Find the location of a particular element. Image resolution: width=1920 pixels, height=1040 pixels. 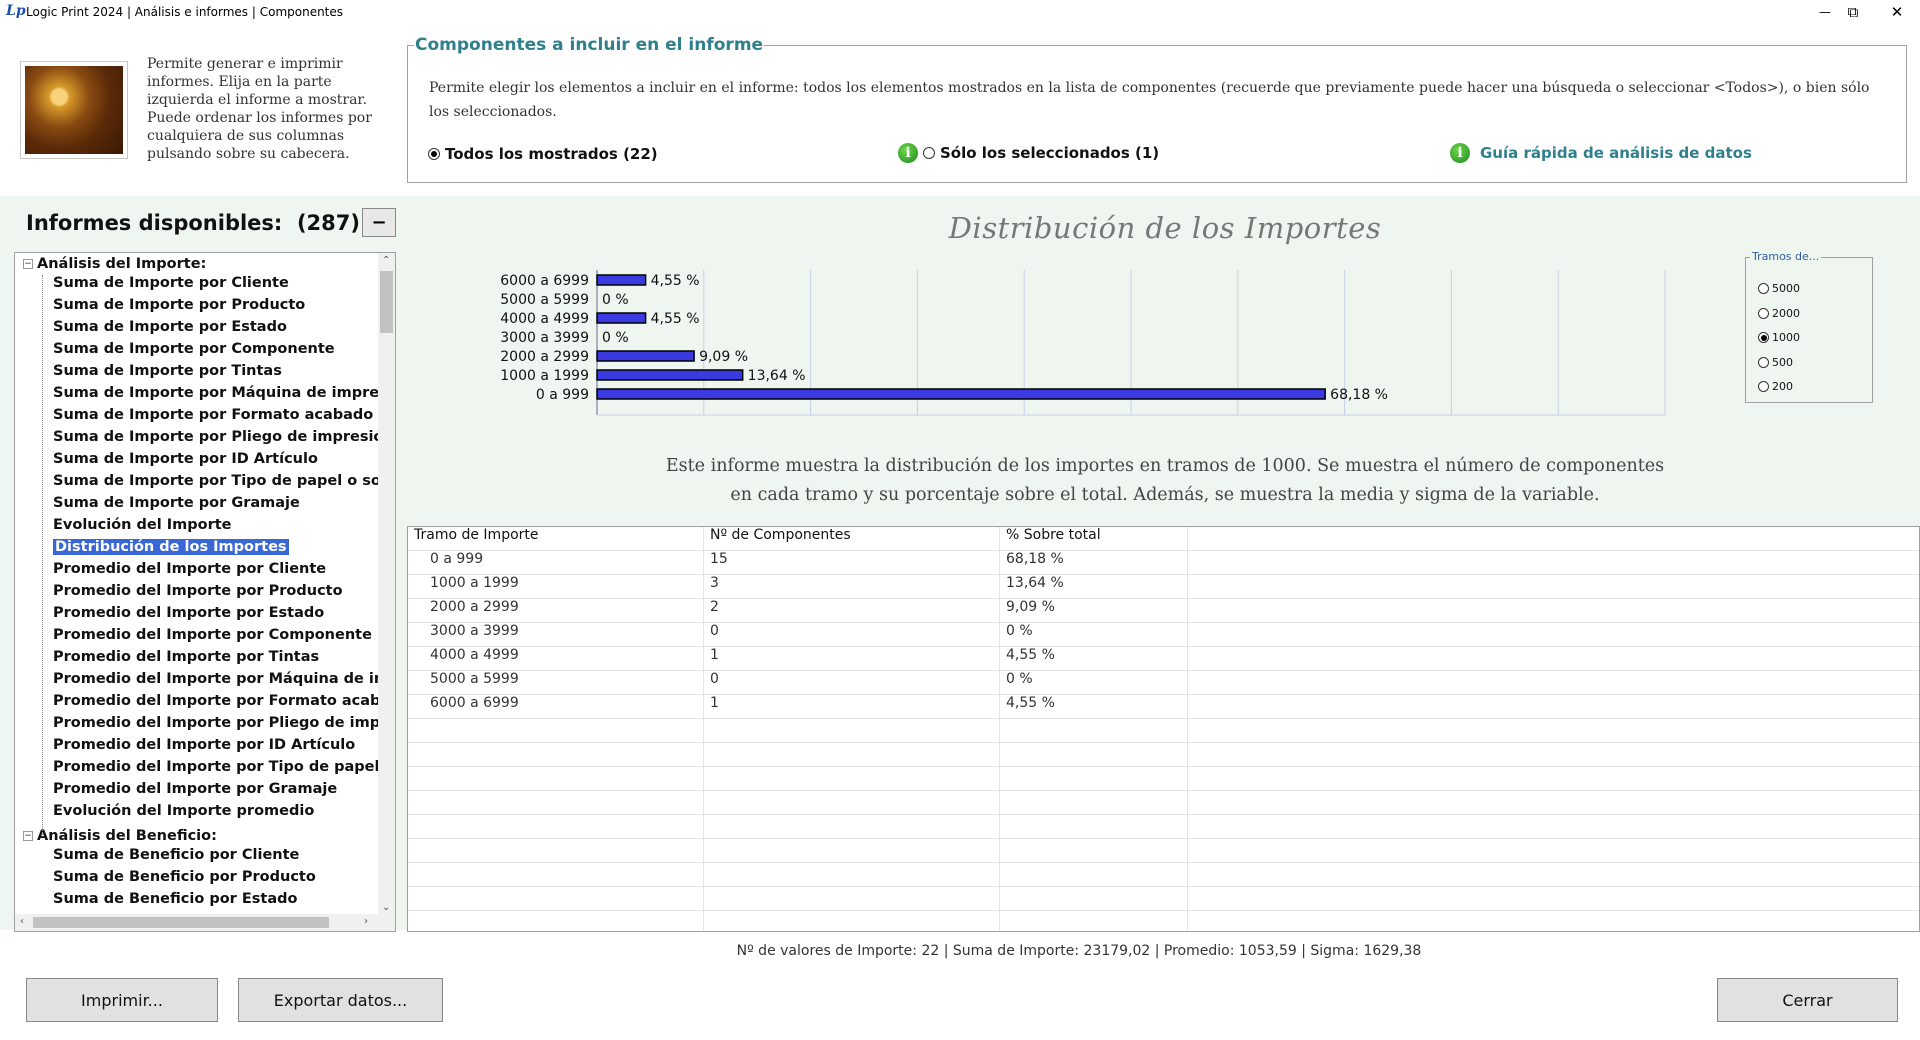

tramo-option-1000: 1000 is located at coordinates (1779, 337).